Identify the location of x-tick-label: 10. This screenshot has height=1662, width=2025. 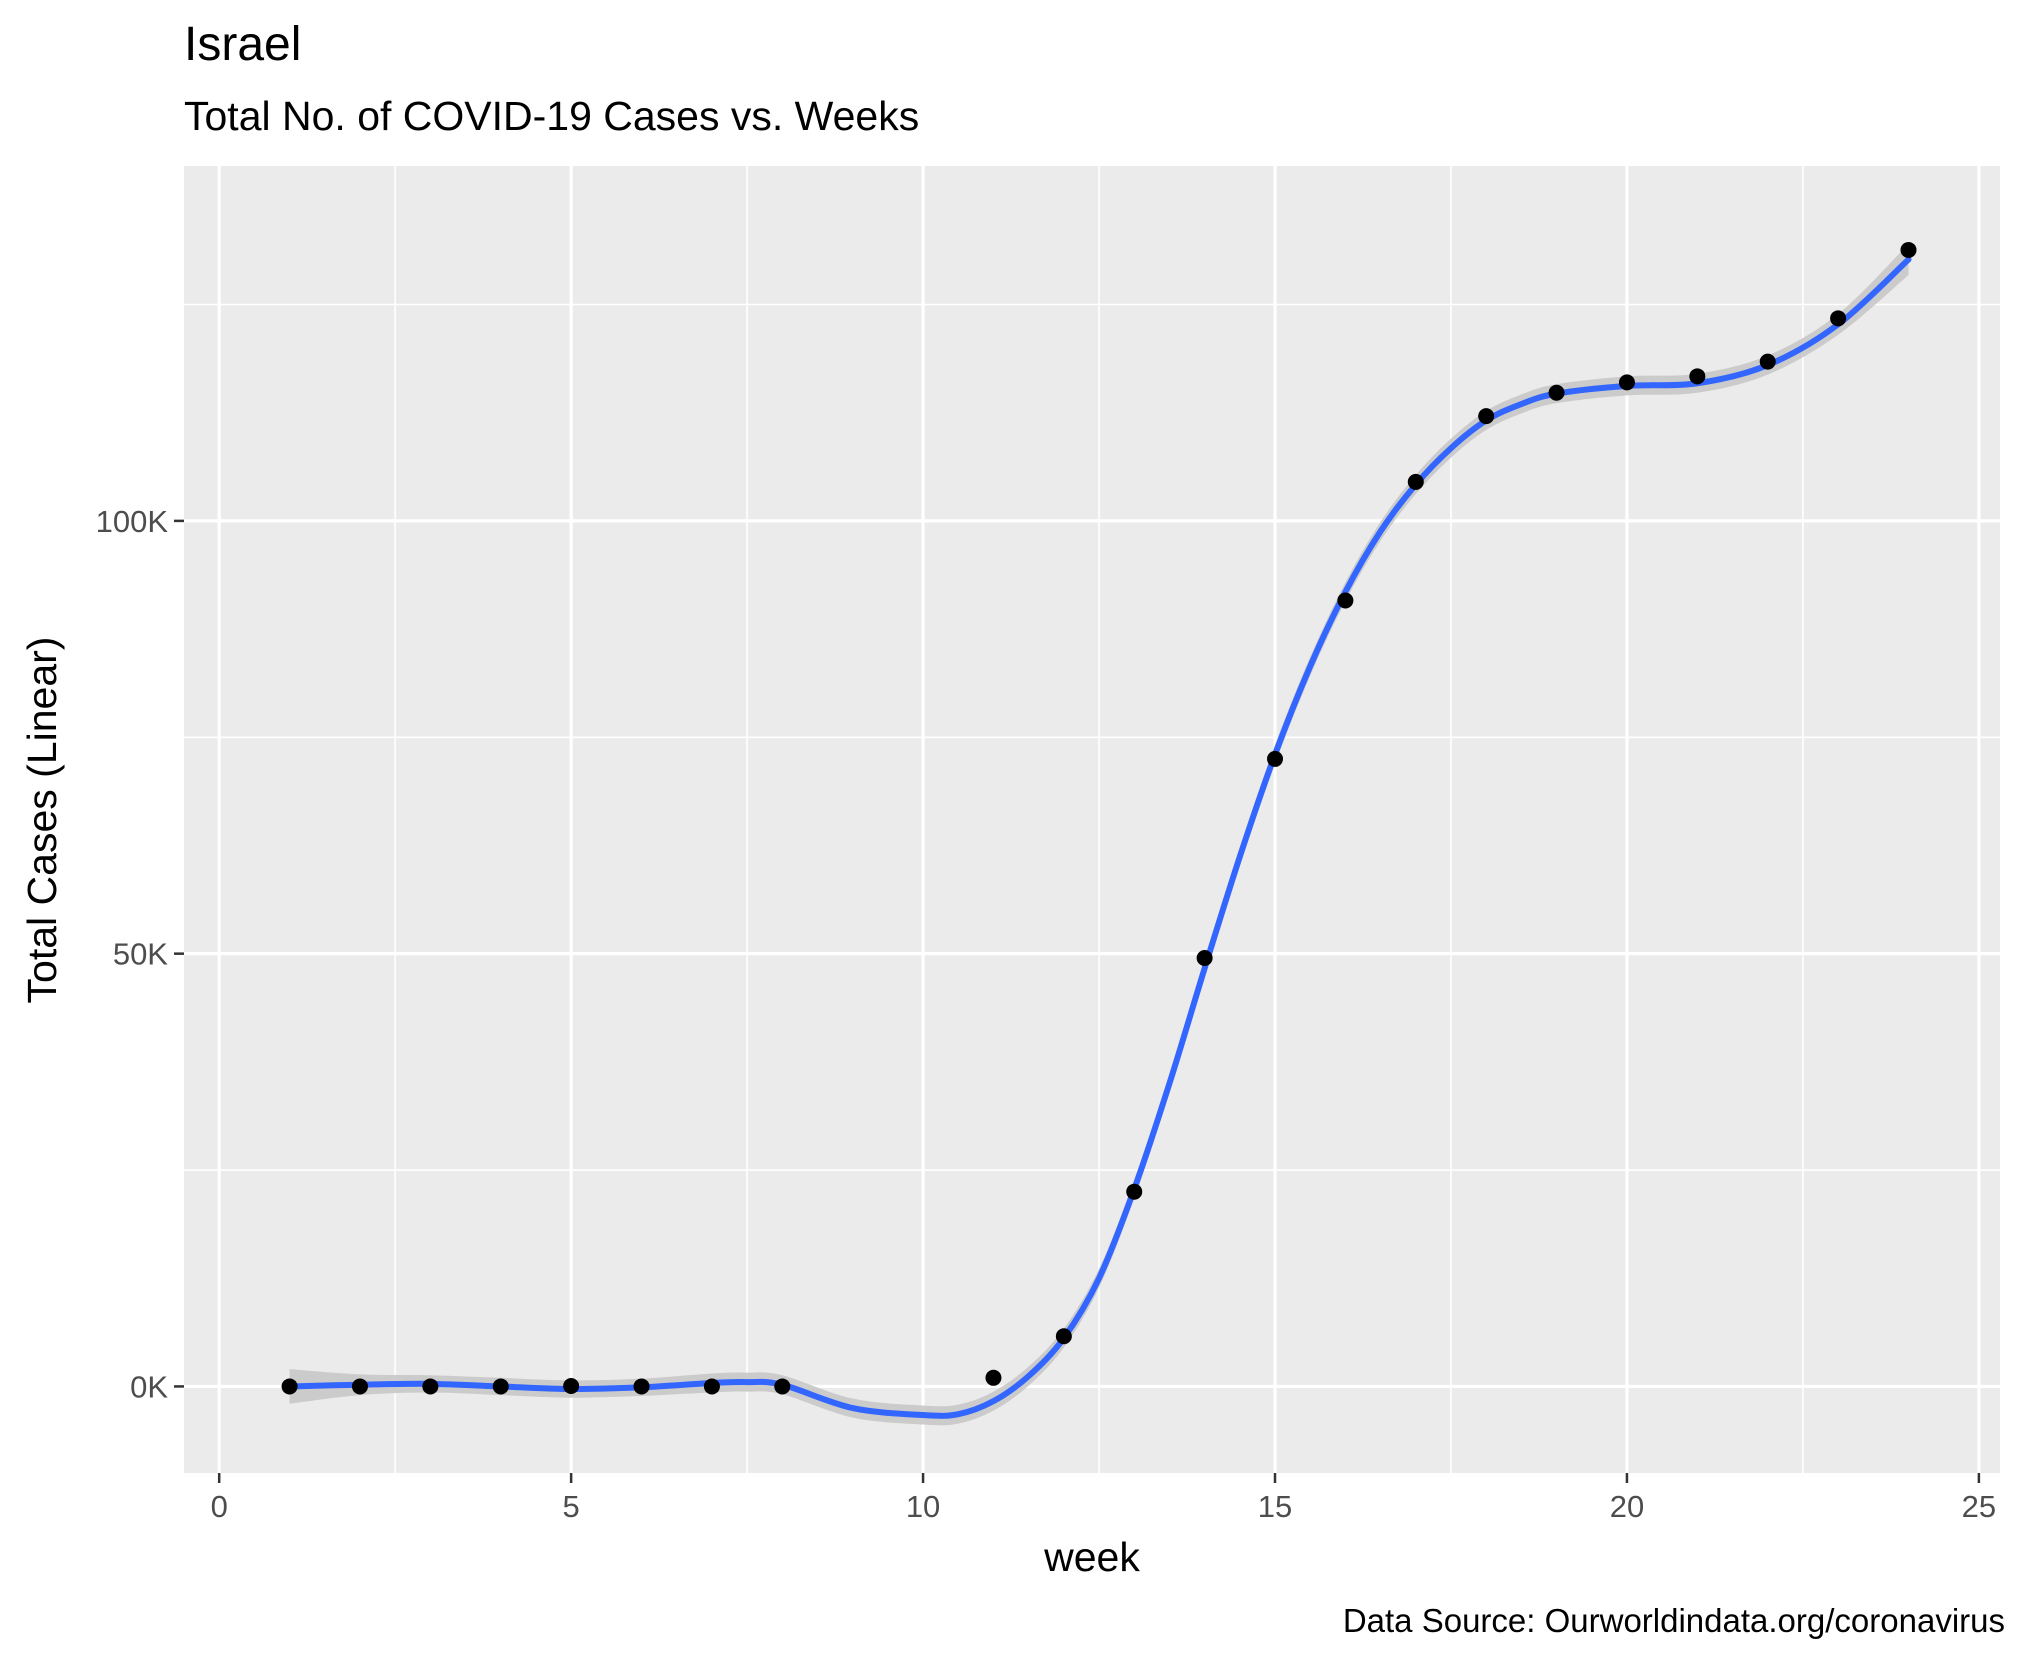
(923, 1506).